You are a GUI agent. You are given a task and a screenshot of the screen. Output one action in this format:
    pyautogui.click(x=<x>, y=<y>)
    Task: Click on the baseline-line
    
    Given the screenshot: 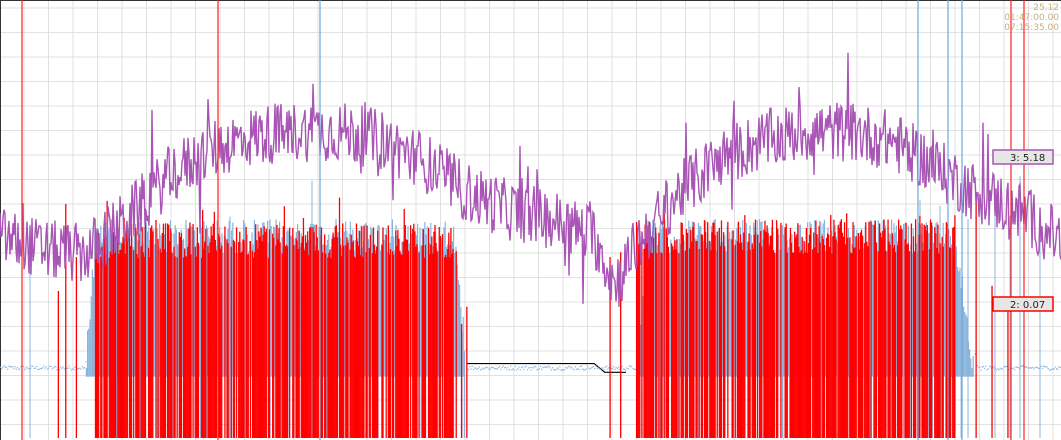 What is the action you would take?
    pyautogui.click(x=546, y=367)
    